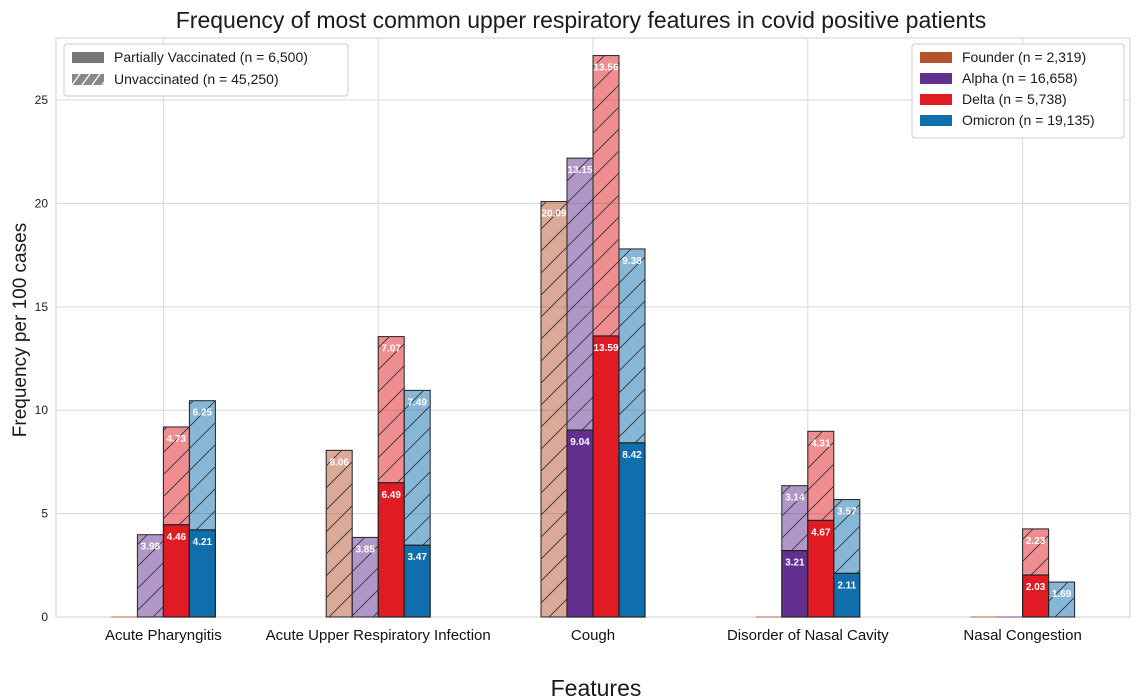 This screenshot has height=700, width=1136. What do you see at coordinates (553, 214) in the screenshot?
I see `value-label-unvaccinated: 20.09` at bounding box center [553, 214].